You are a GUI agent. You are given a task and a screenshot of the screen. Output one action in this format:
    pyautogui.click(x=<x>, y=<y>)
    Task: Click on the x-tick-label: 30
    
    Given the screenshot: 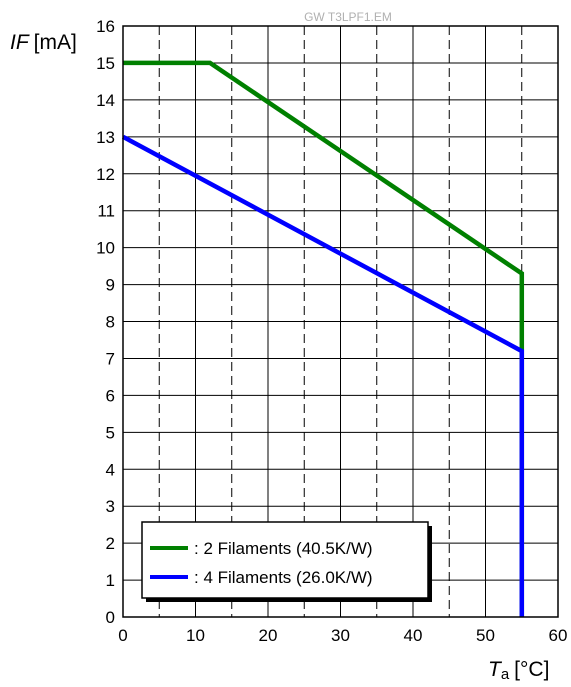 What is the action you would take?
    pyautogui.click(x=340, y=635)
    